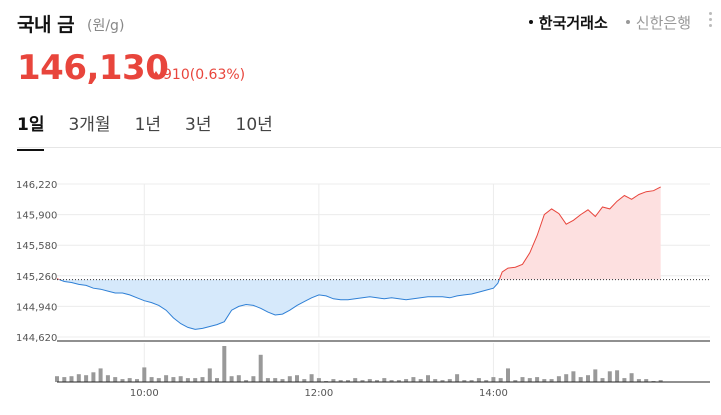 The image size is (721, 415). I want to click on tab-3months: 3개월, so click(89, 125).